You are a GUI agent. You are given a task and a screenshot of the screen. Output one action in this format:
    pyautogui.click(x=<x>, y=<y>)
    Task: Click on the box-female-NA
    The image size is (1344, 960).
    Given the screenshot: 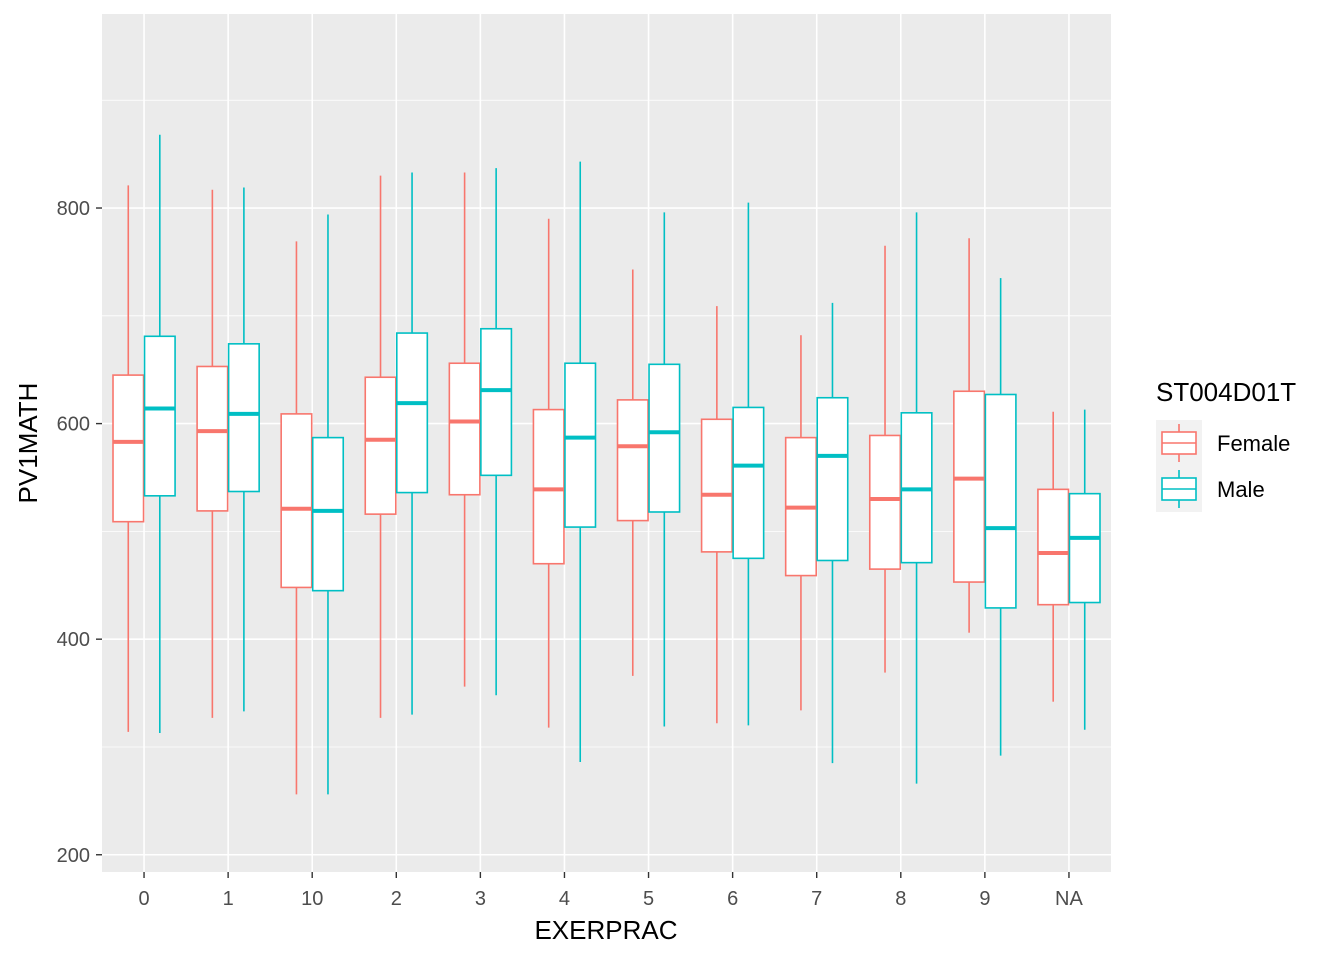 What is the action you would take?
    pyautogui.click(x=1053, y=556)
    